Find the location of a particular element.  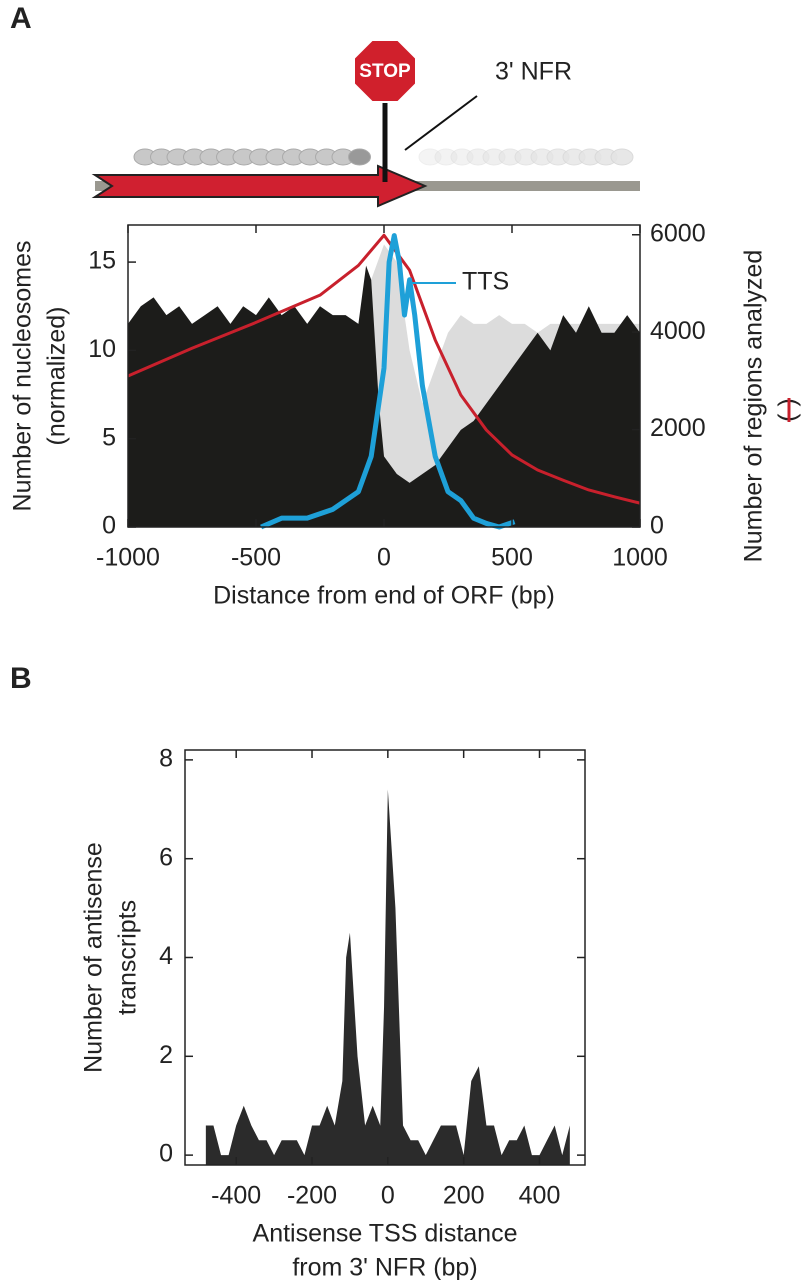

y-tick-label: 8 is located at coordinates (166, 758).